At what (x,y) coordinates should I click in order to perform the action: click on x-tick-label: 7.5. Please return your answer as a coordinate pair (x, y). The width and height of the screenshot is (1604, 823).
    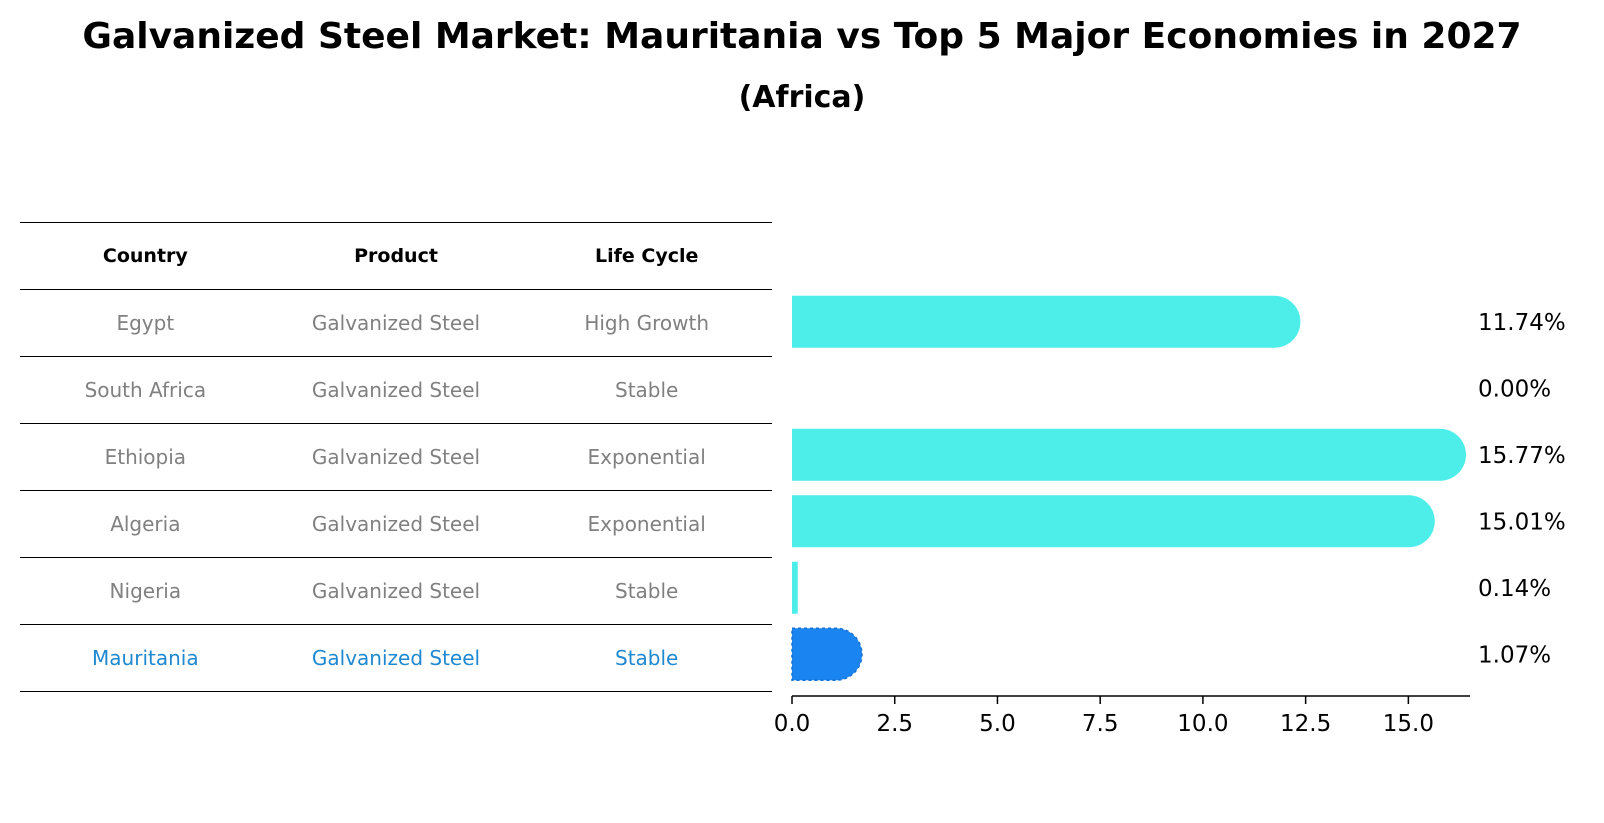
    Looking at the image, I should click on (1100, 724).